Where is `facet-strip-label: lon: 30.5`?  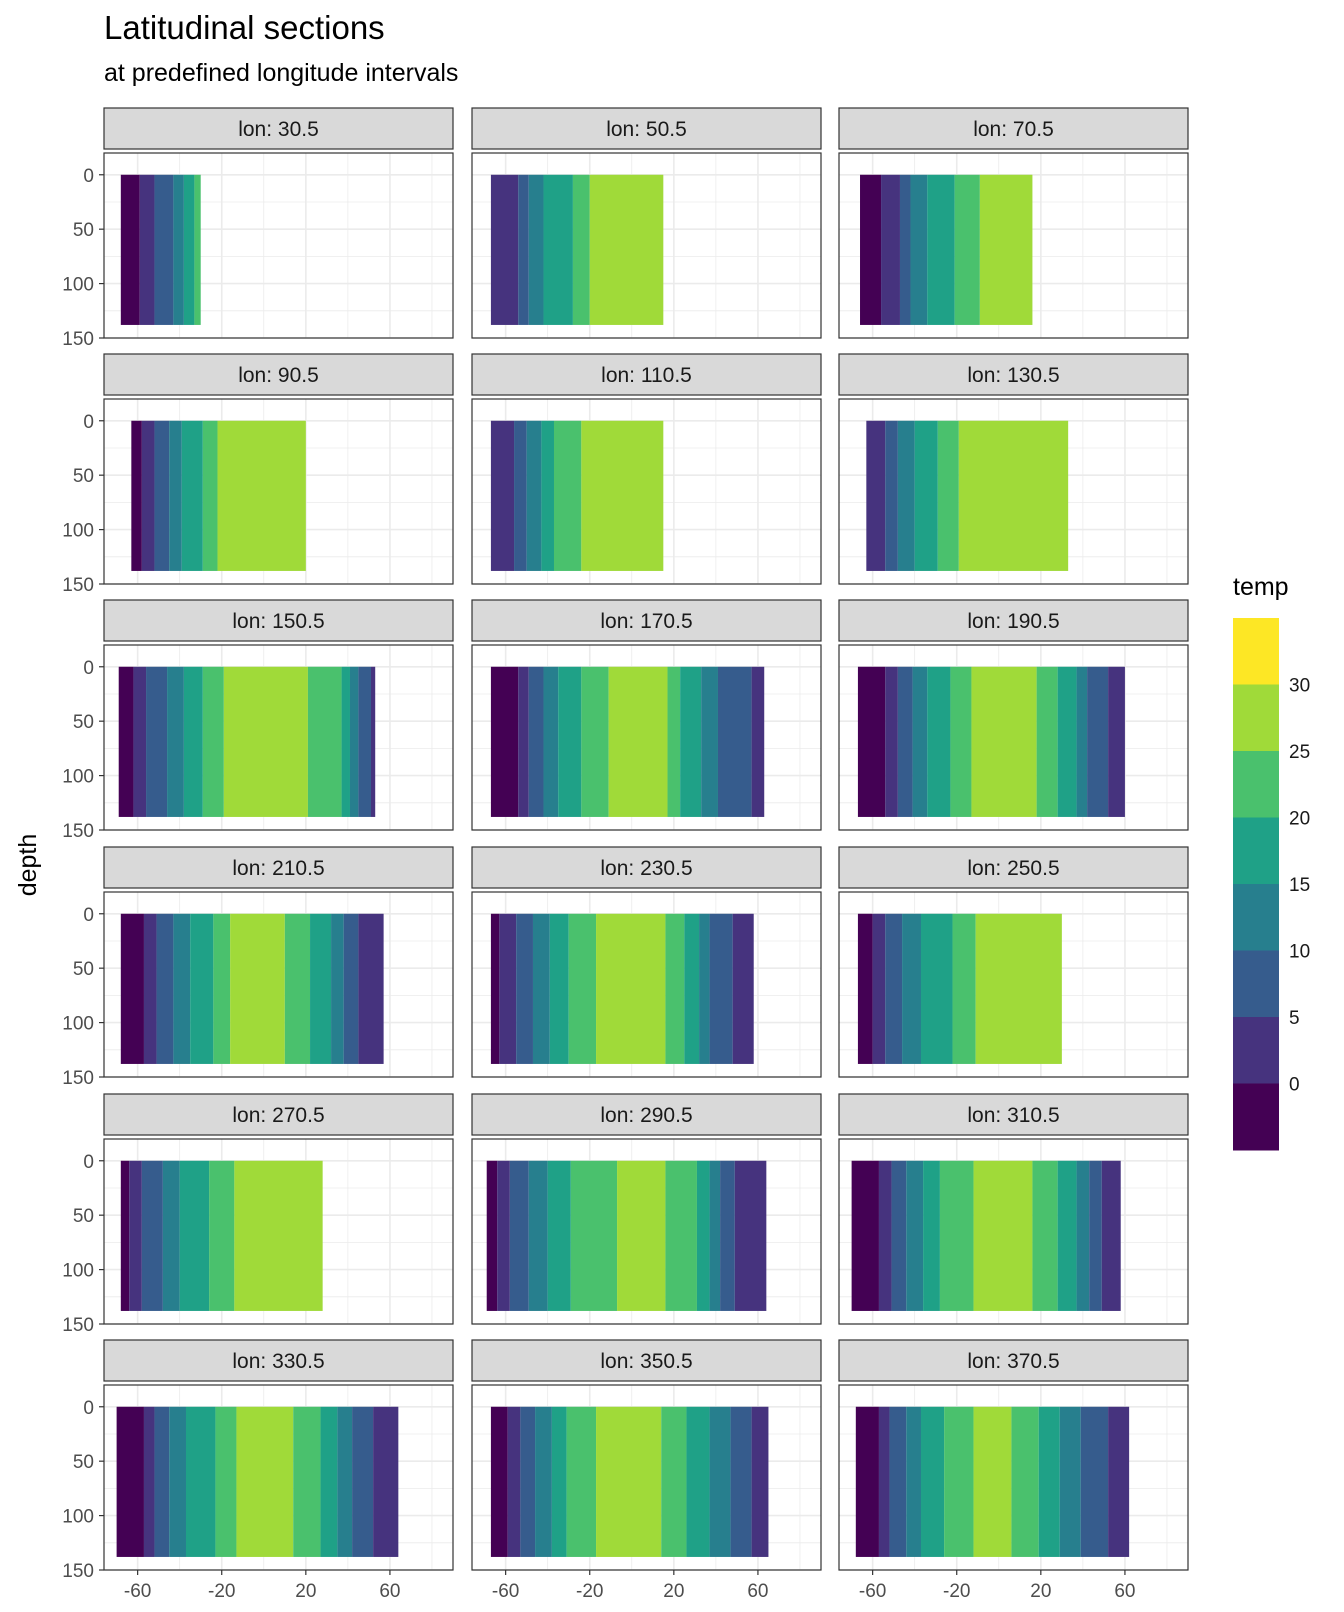
facet-strip-label: lon: 30.5 is located at coordinates (278, 129).